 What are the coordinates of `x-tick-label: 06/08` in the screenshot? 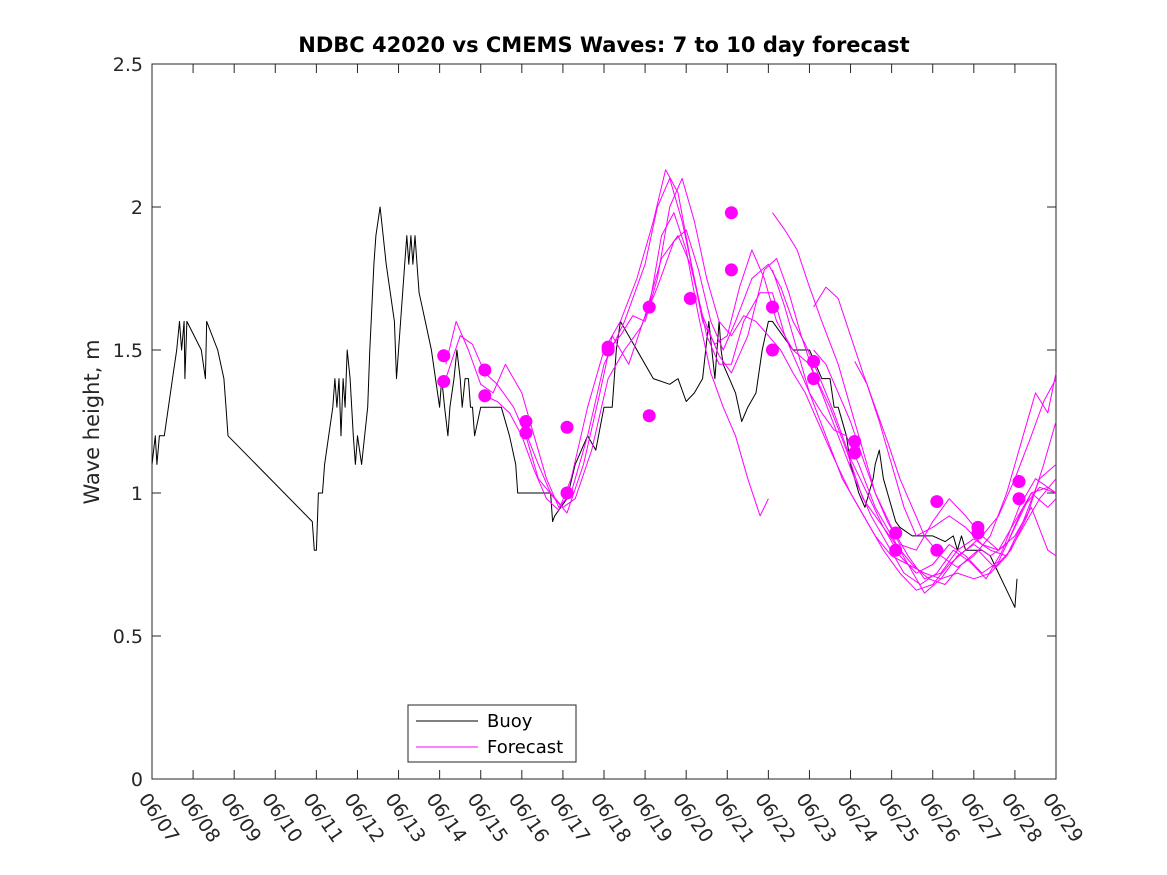 It's located at (199, 817).